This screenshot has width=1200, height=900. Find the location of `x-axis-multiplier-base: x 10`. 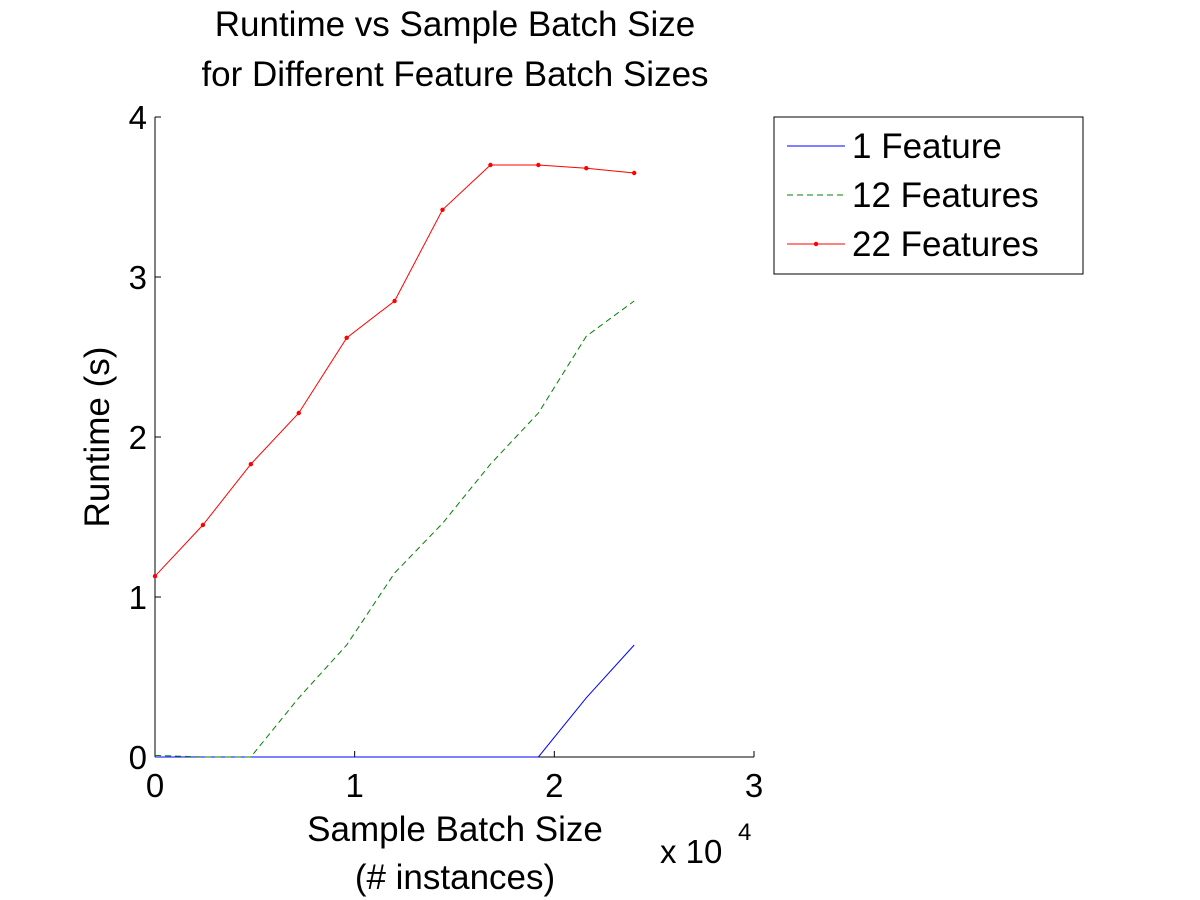

x-axis-multiplier-base: x 10 is located at coordinates (691, 851).